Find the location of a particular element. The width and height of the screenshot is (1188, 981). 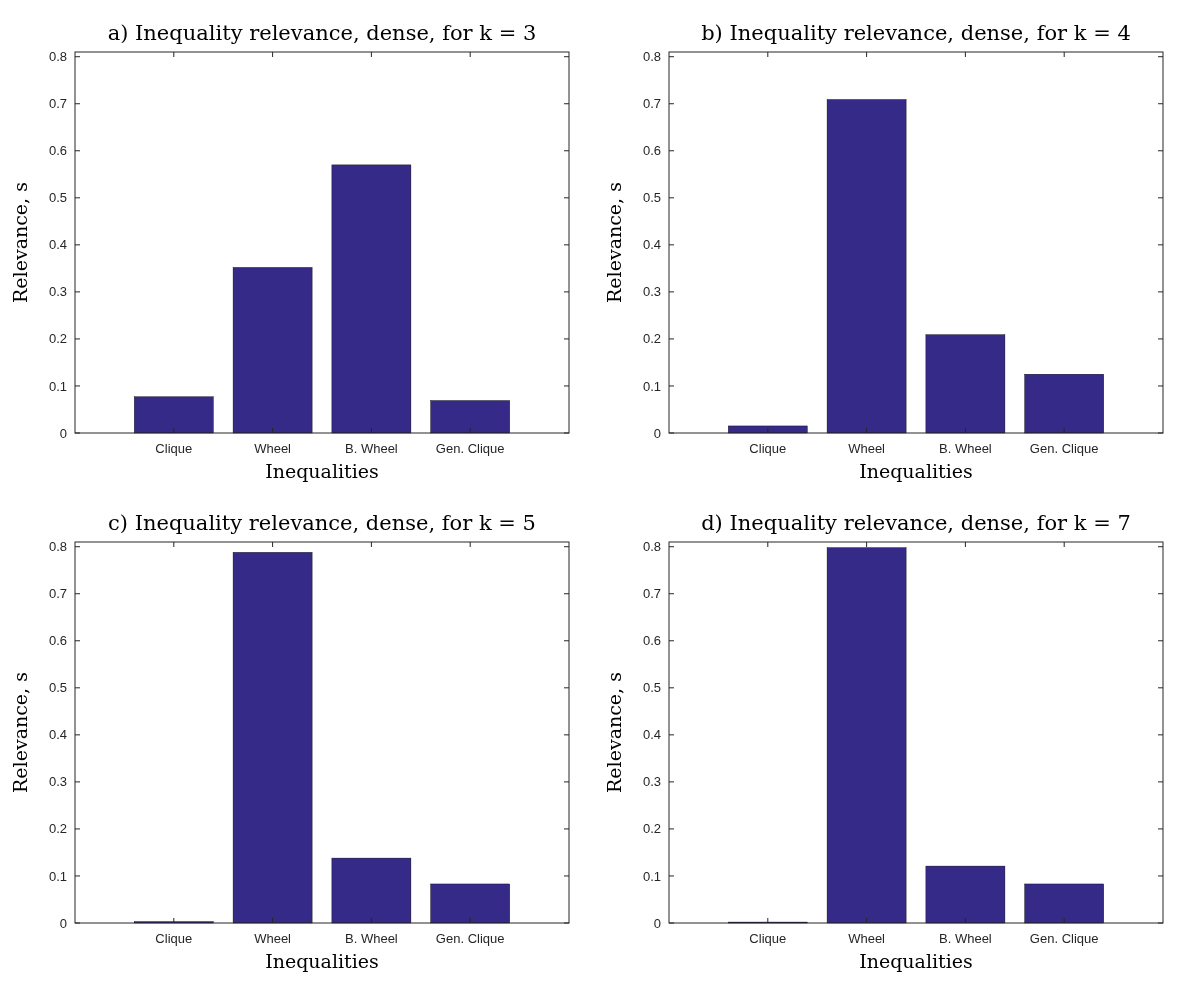

chart-title: a) Inequality relevance, dense, for k = 3 is located at coordinates (322, 33).